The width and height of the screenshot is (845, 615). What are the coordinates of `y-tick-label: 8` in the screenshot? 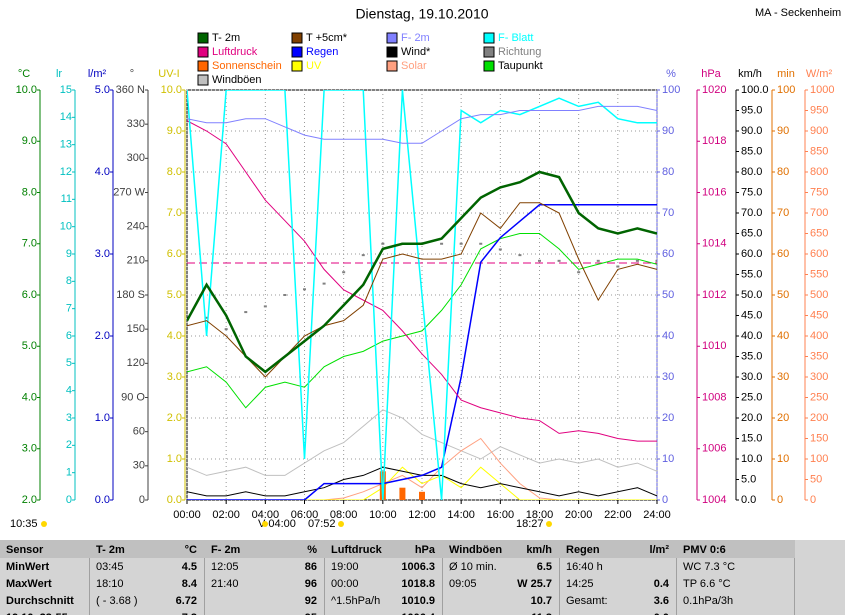 It's located at (69, 281).